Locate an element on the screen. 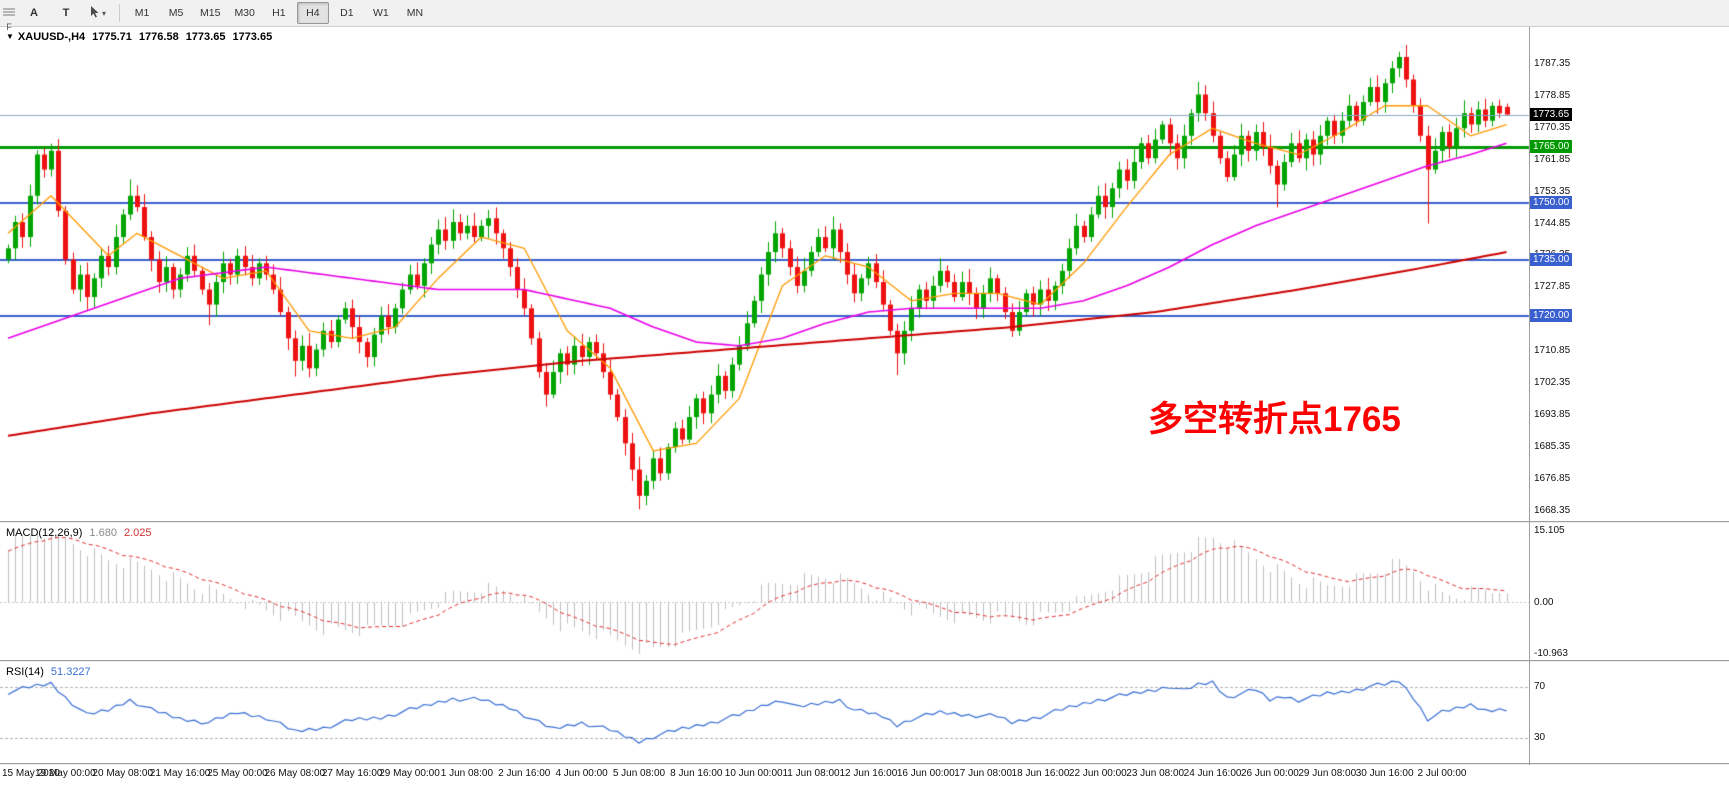 The image size is (1729, 791). rsi-label: RSI(14) 51.3227 is located at coordinates (48, 672).